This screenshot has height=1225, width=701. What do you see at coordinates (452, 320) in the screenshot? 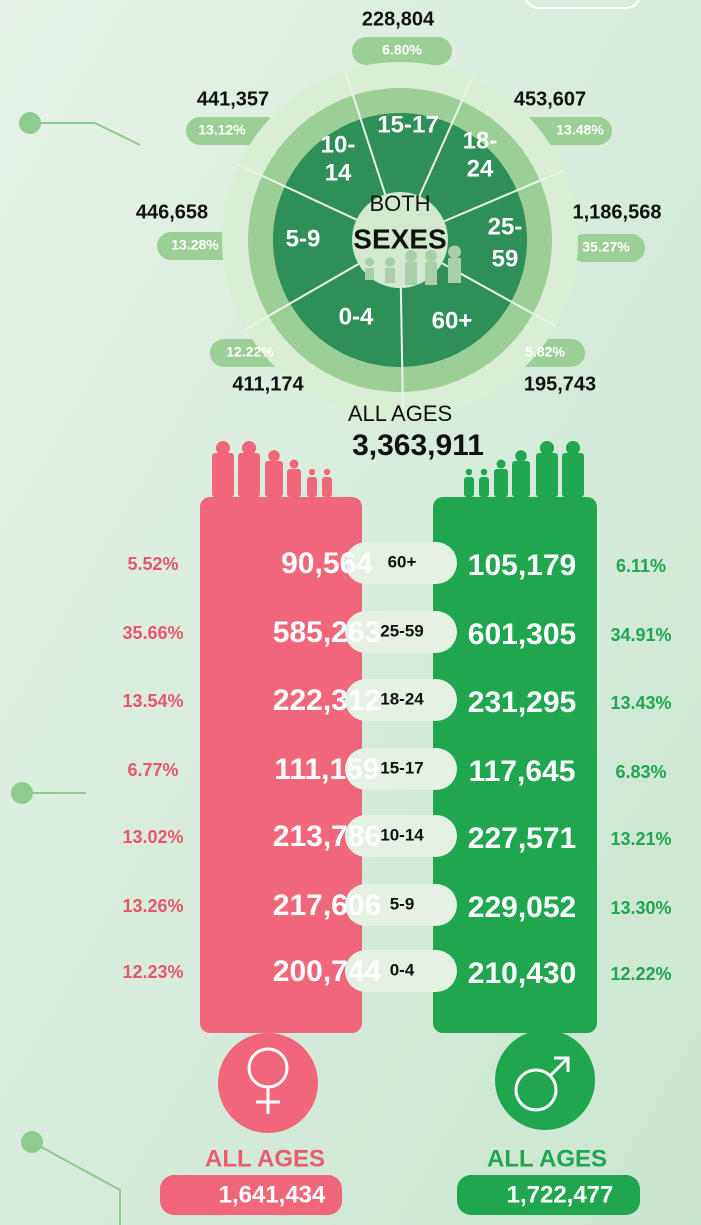
I see `segment-label: 60+` at bounding box center [452, 320].